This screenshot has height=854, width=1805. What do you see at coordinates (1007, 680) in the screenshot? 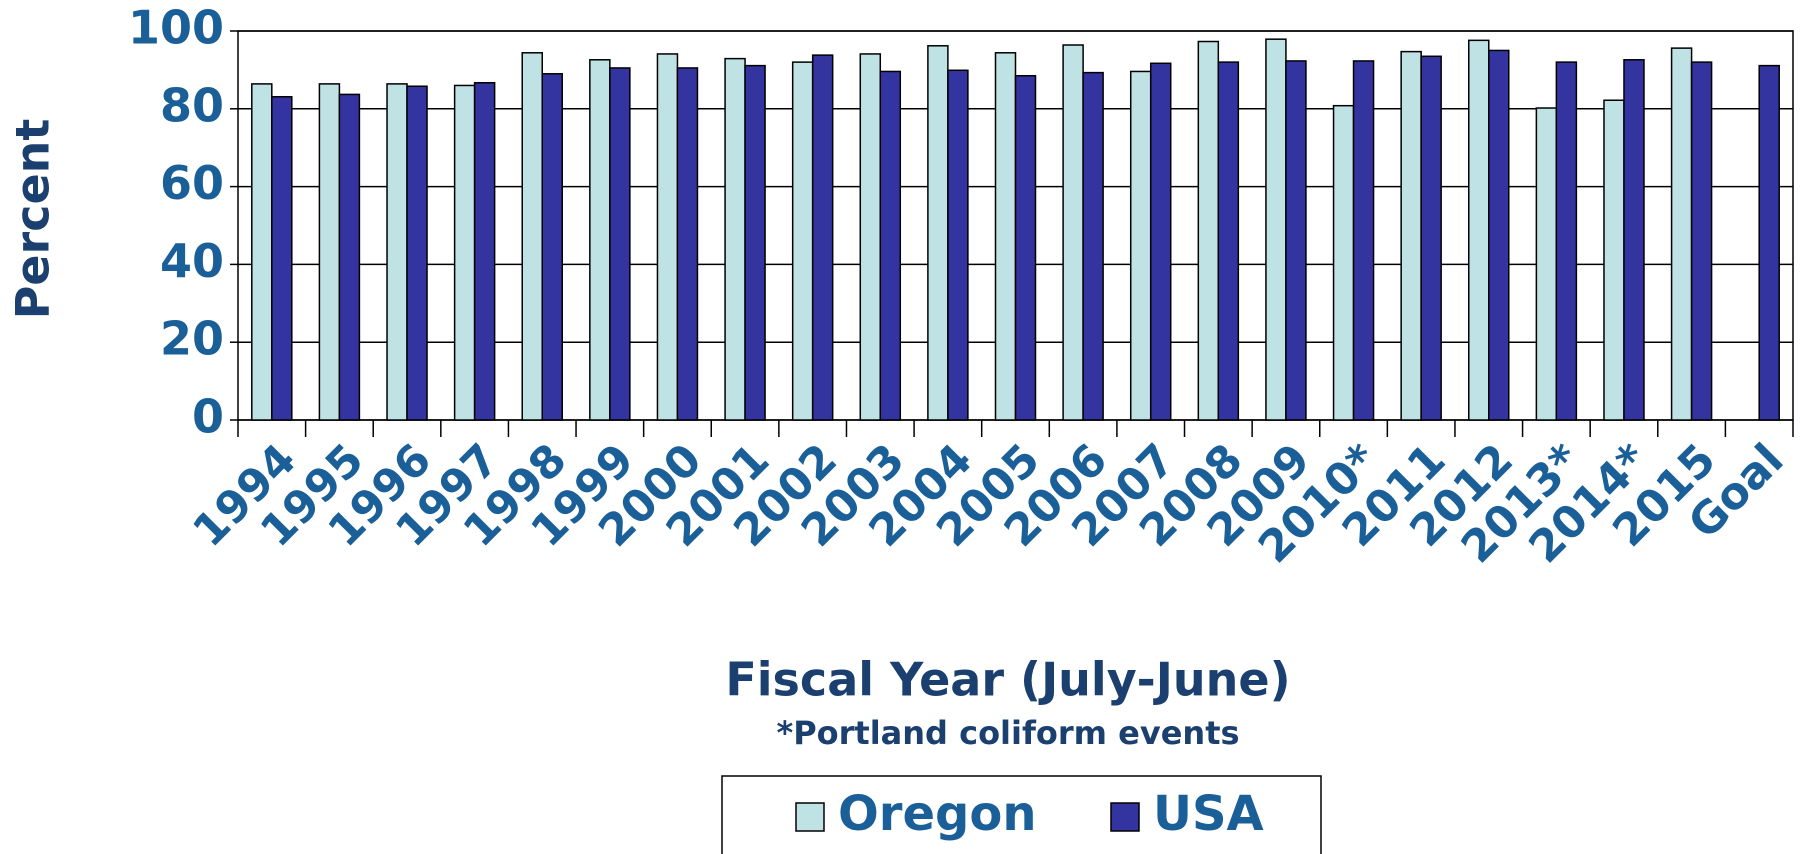
I see `x-axis-title: Fiscal Year (July-June)` at bounding box center [1007, 680].